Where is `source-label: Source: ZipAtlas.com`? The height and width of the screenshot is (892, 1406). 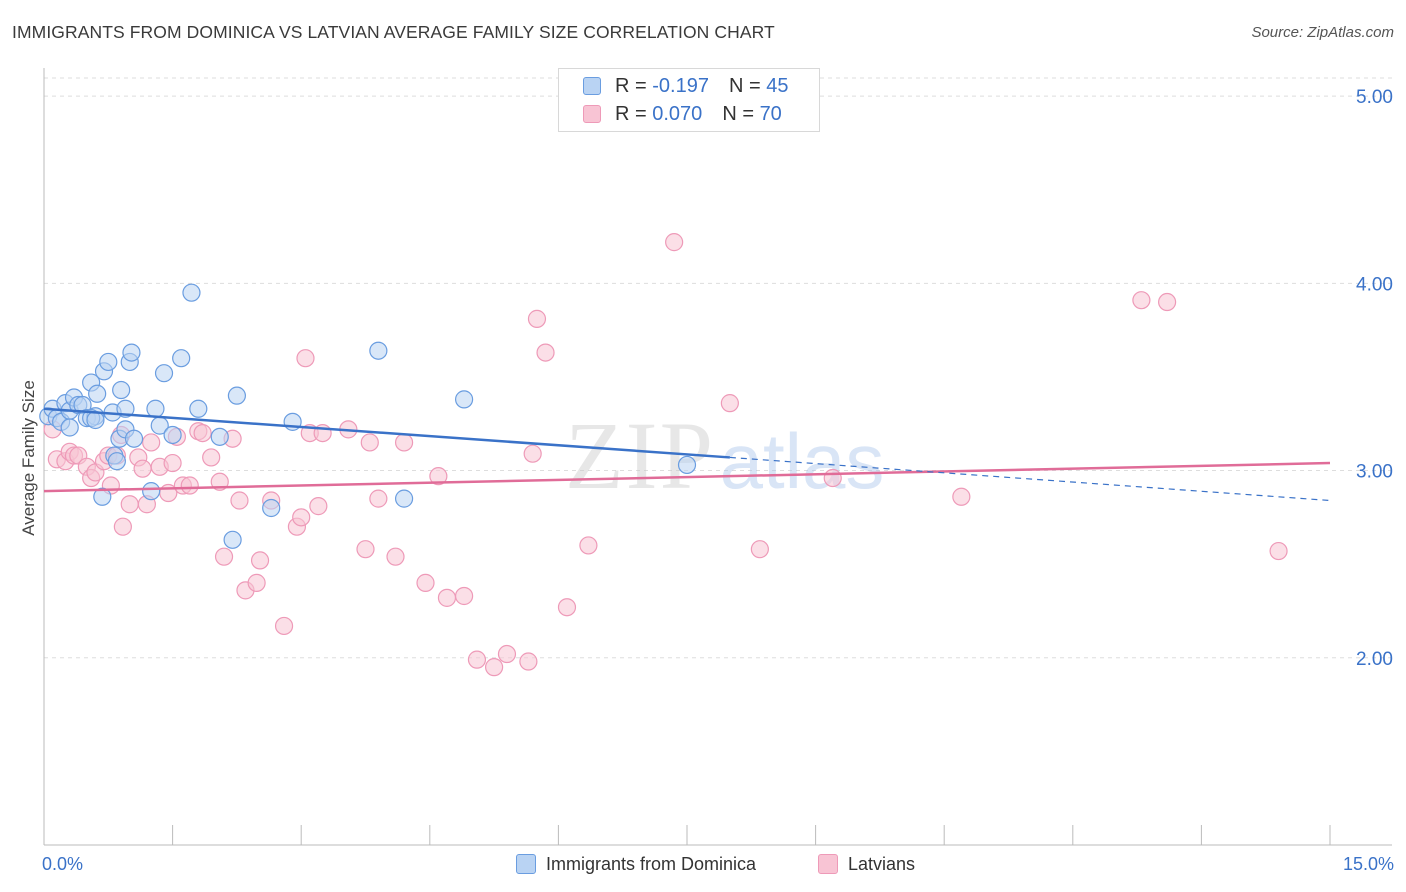
source-label: Source: ZipAtlas.com is located at coordinates (1322, 32).